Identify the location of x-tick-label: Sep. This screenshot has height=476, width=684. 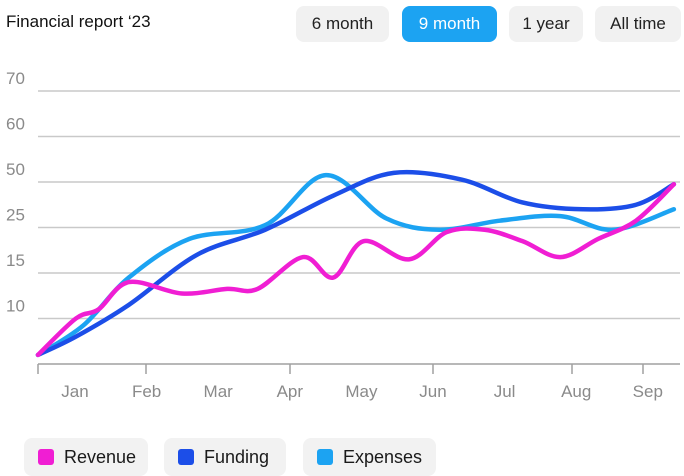
(648, 391).